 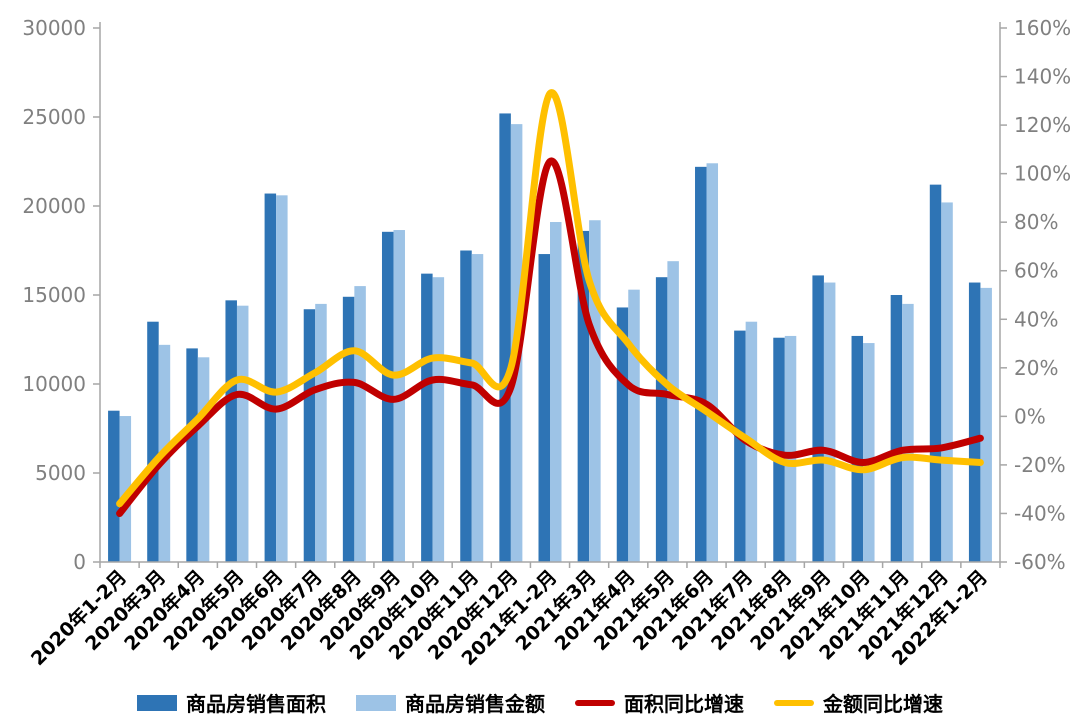 What do you see at coordinates (1040, 513) in the screenshot?
I see `right-axis-tick-label: -40%` at bounding box center [1040, 513].